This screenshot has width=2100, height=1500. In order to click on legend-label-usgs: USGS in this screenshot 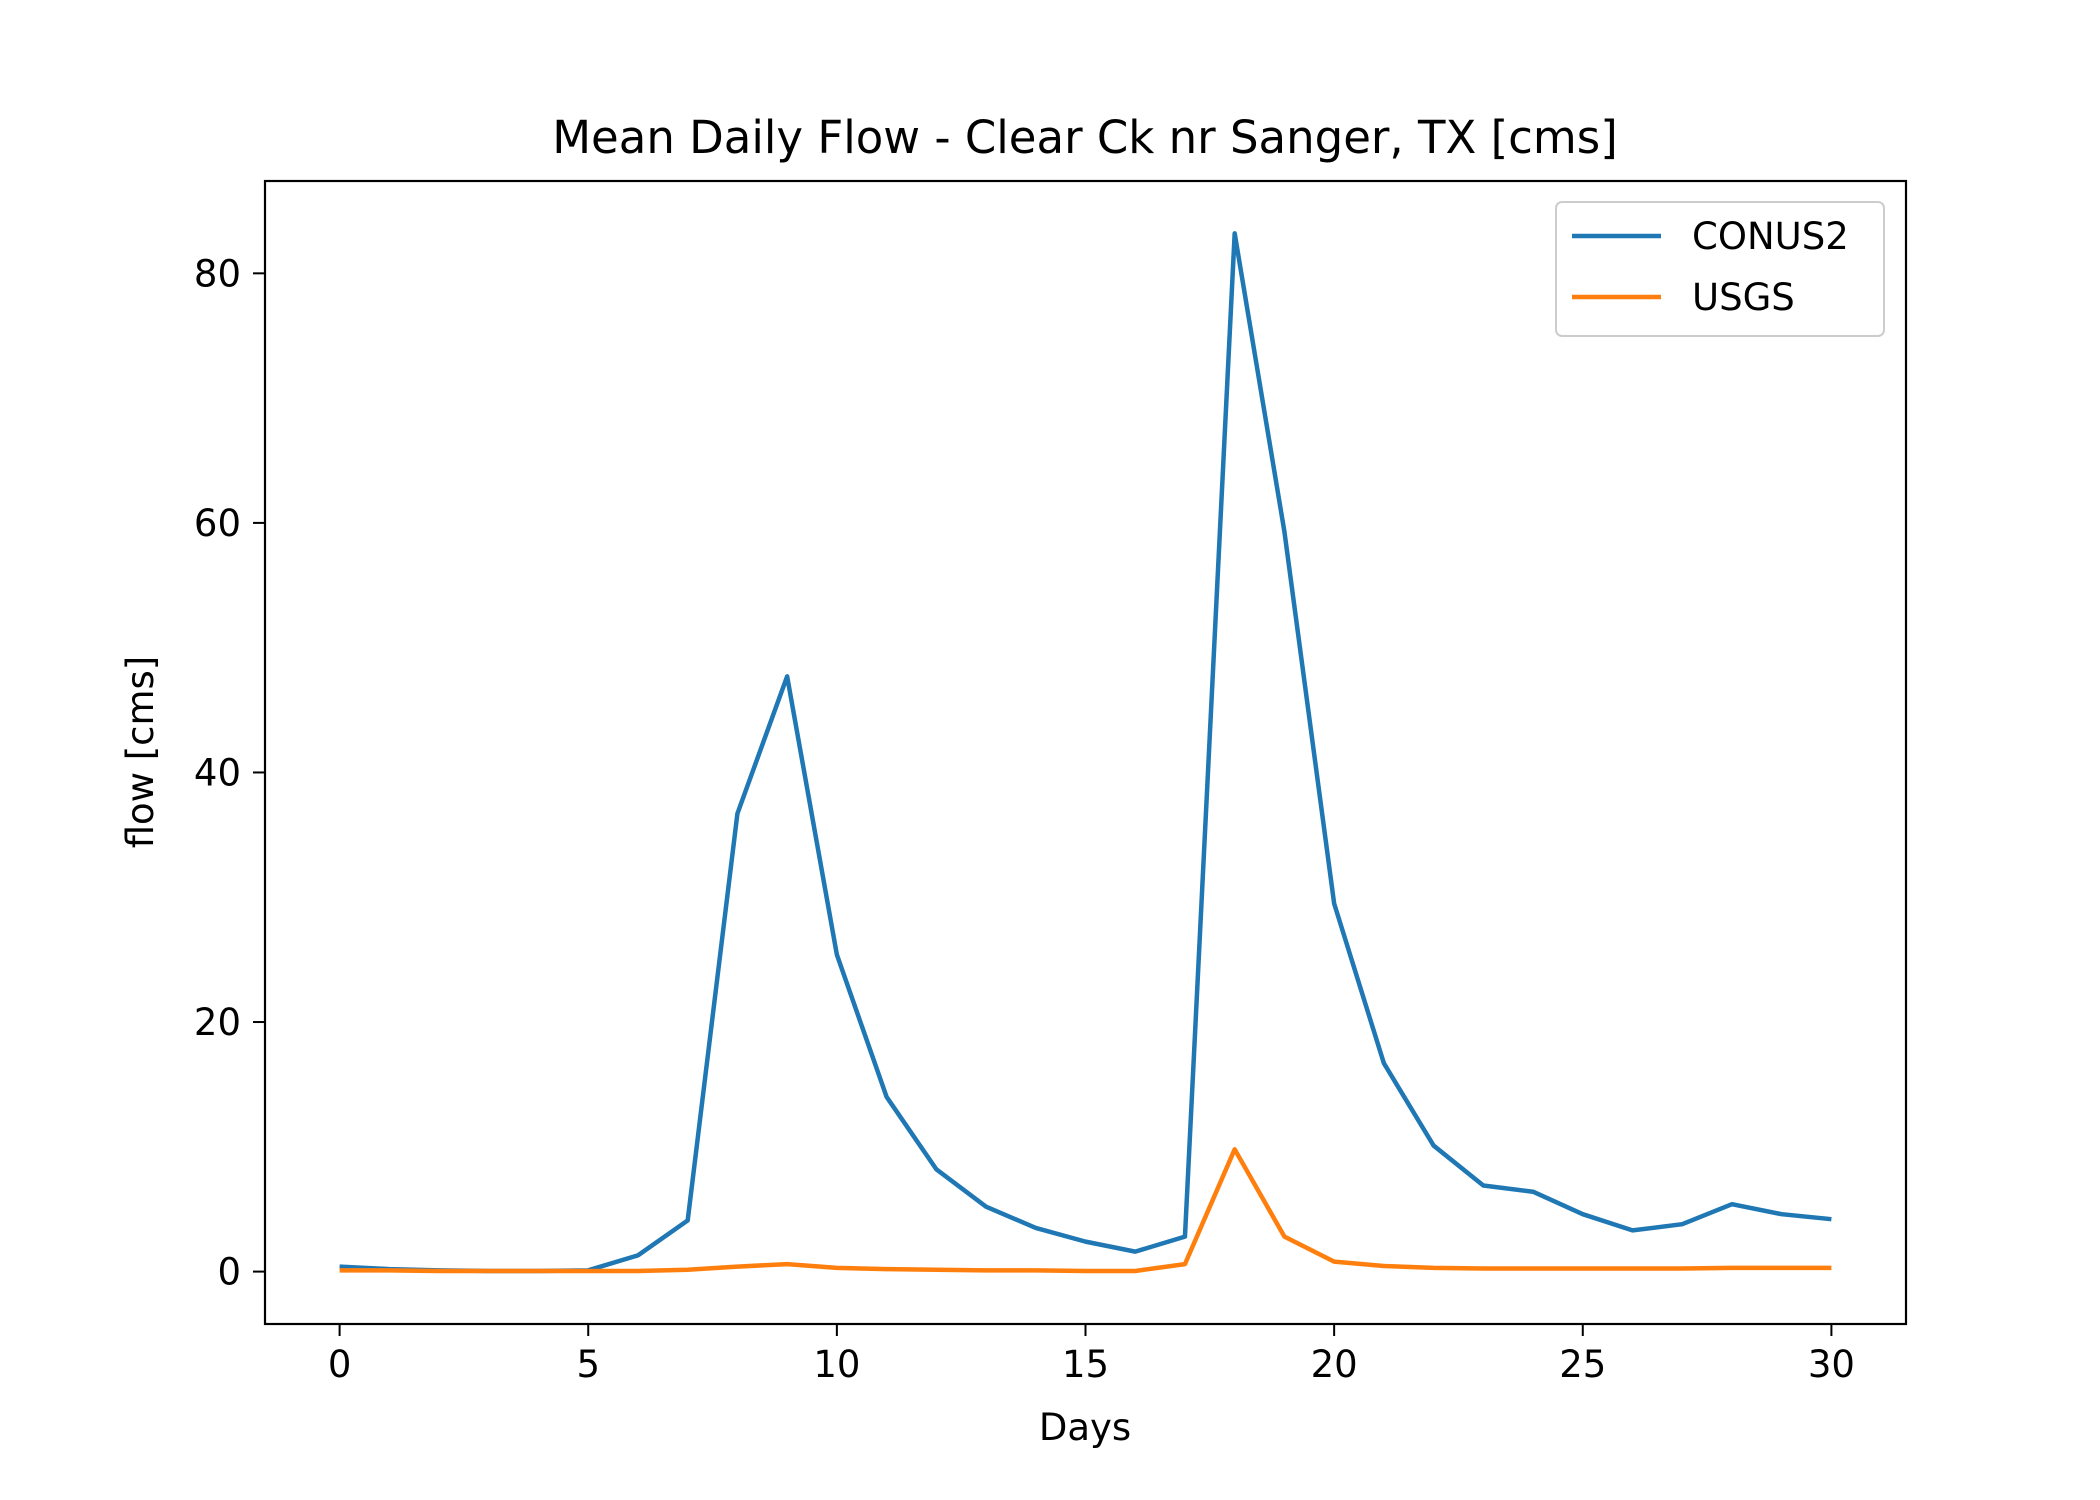, I will do `click(1743, 297)`.